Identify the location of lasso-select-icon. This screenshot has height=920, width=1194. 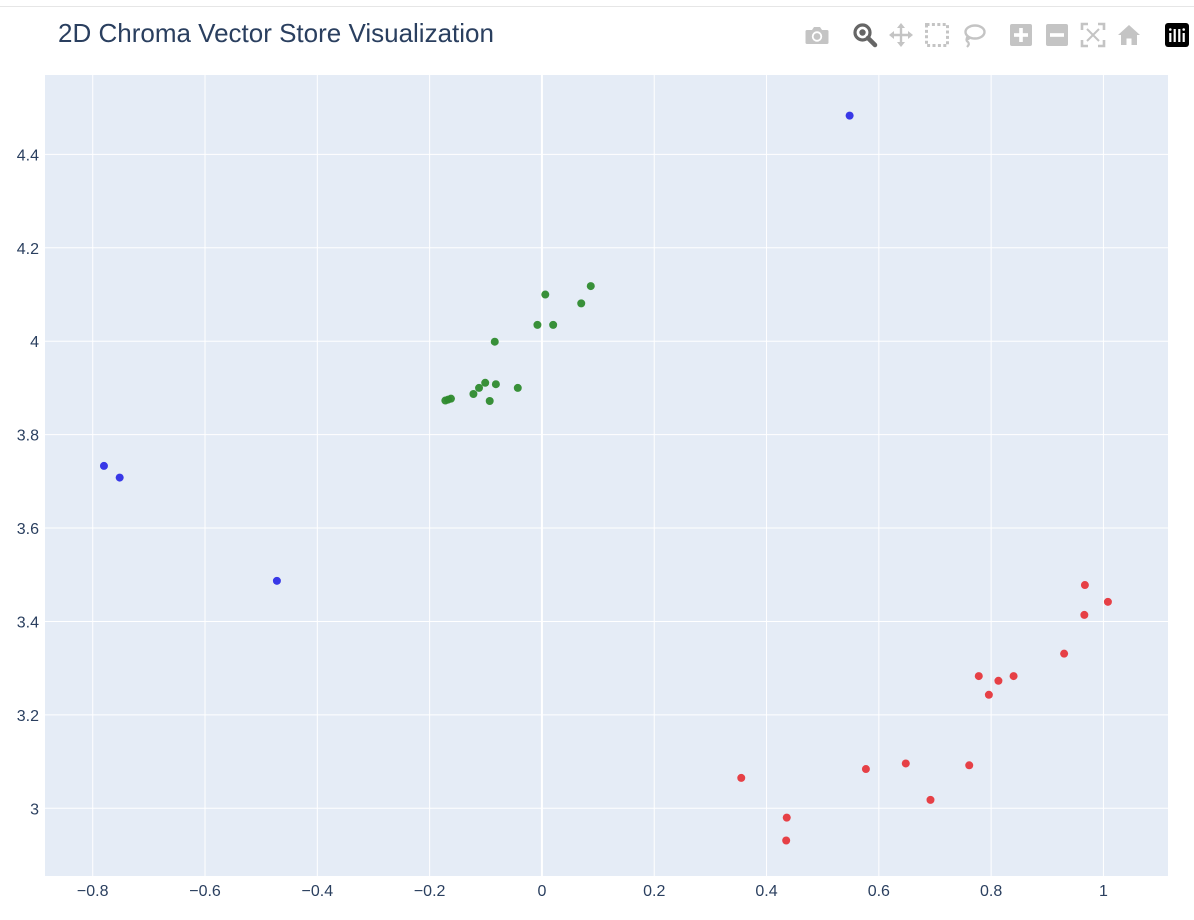
(973, 35).